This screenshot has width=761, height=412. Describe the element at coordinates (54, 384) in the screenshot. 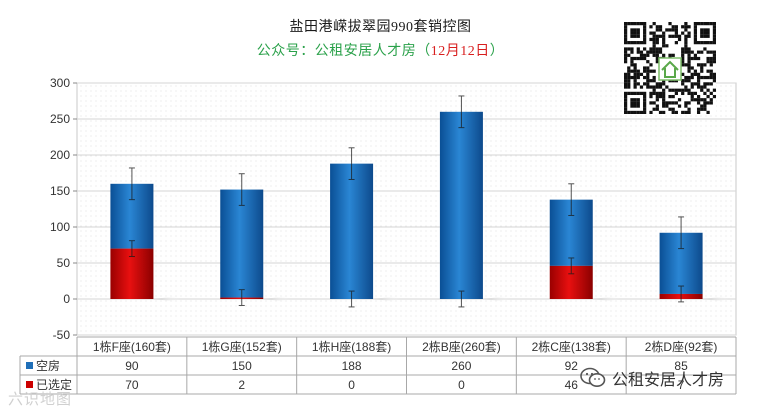

I see `legend-label: 已选定` at that location.